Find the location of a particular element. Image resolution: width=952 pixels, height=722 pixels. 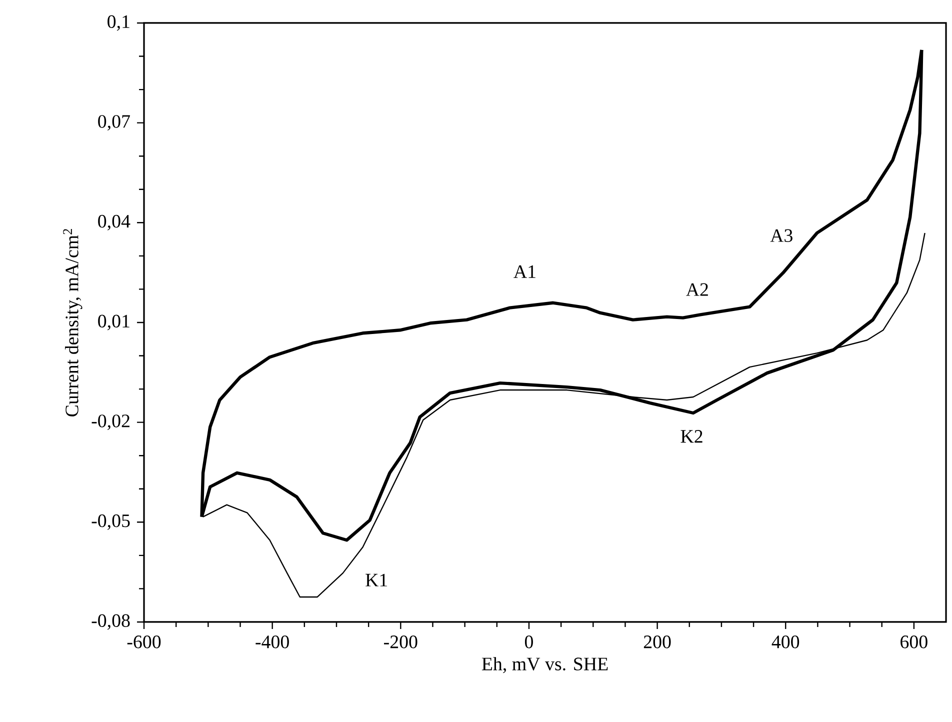

x-tick-label: -600 is located at coordinates (144, 642).